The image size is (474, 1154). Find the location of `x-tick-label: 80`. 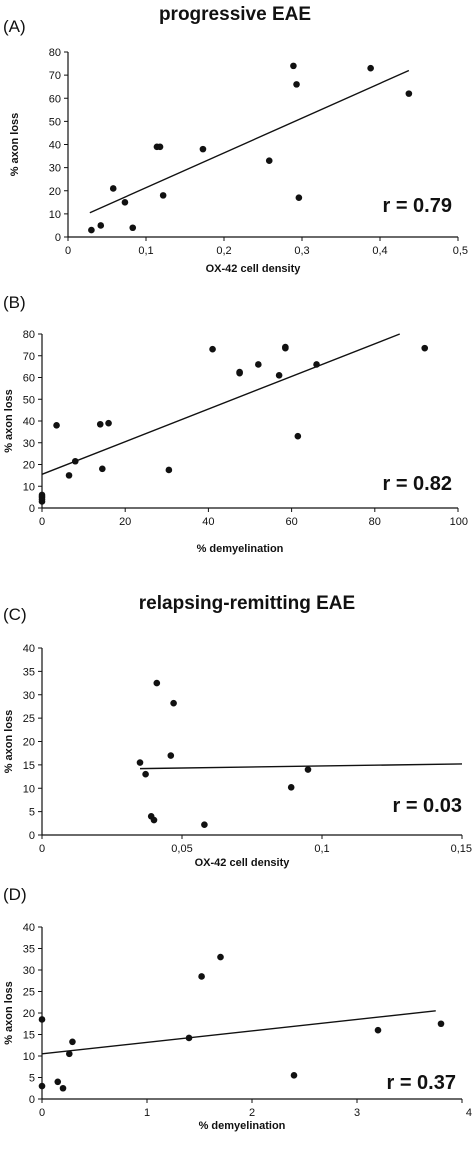

x-tick-label: 80 is located at coordinates (375, 522).